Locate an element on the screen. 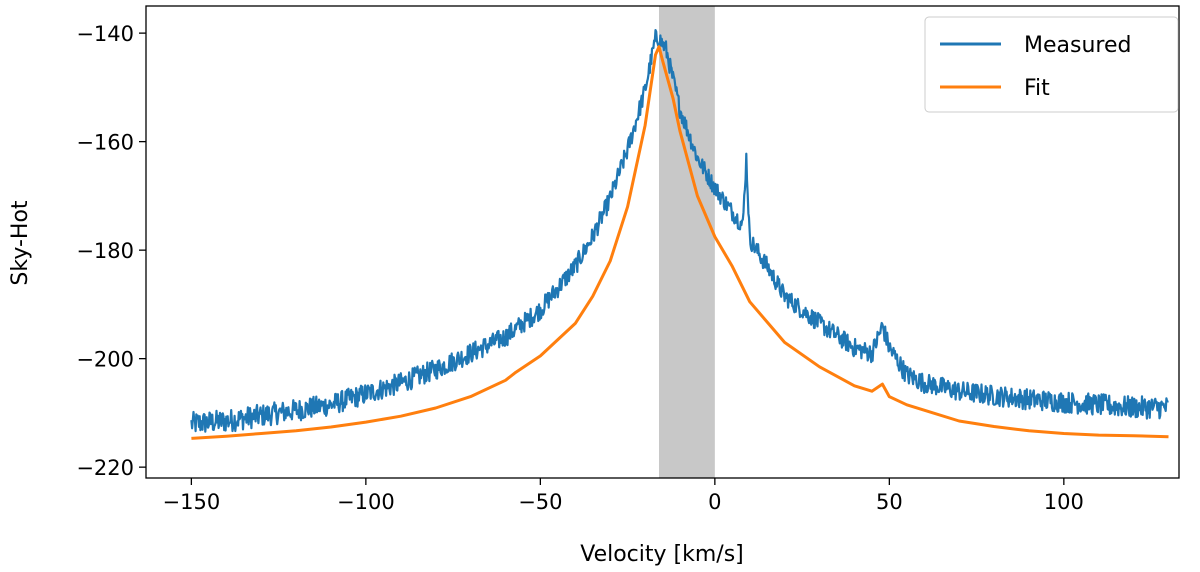 Image resolution: width=1200 pixels, height=572 pixels. x-tick-label: 0 is located at coordinates (714, 502).